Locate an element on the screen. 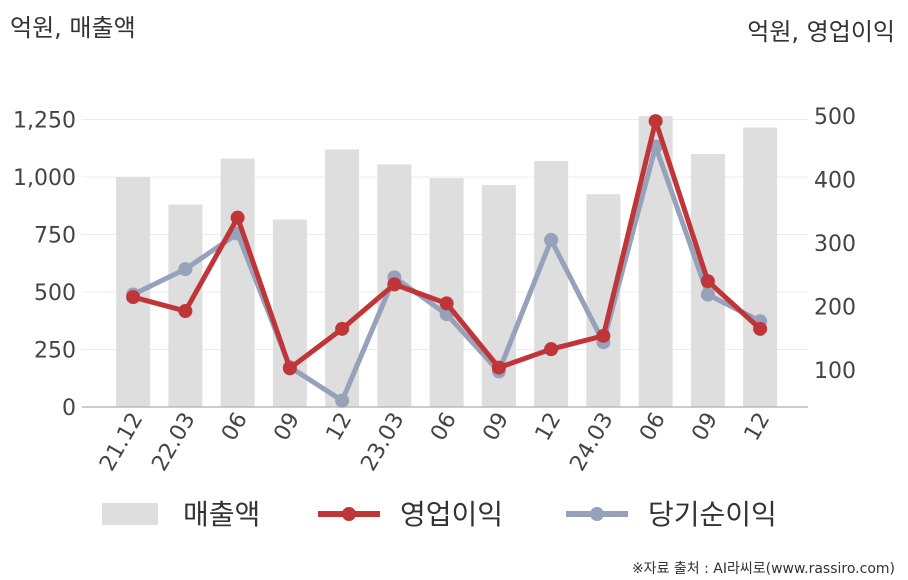 This screenshot has width=908, height=580. legend-item: 영업이익 is located at coordinates (410, 514).